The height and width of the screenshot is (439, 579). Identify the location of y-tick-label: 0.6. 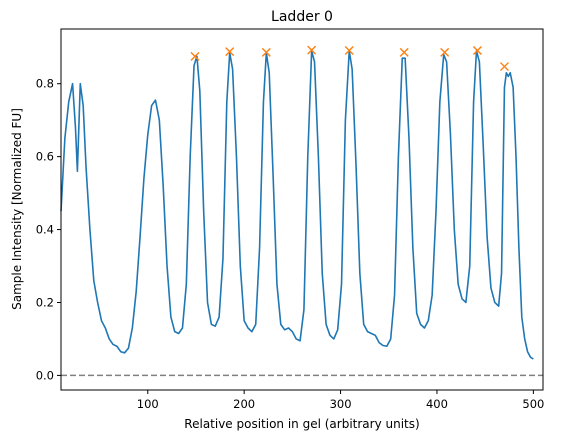
(45, 157).